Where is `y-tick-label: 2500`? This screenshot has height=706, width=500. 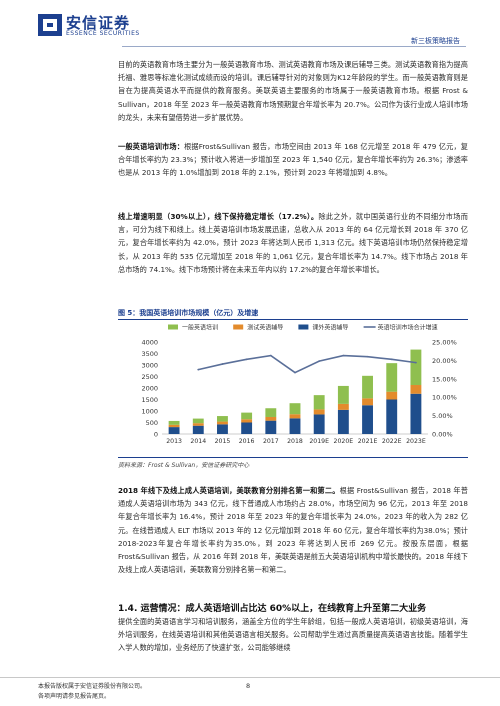 y-tick-label: 2500 is located at coordinates (149, 377).